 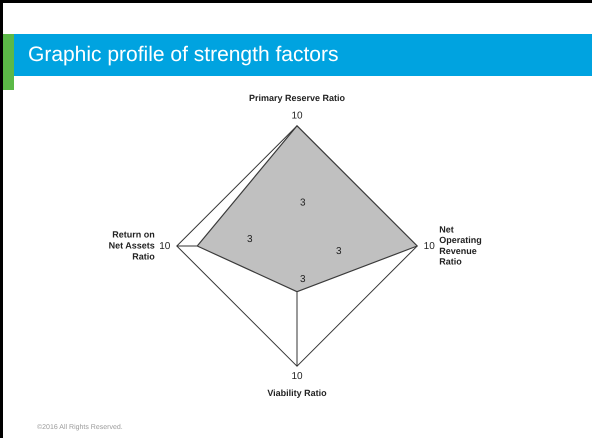 What do you see at coordinates (297, 393) in the screenshot?
I see `spoke-label: Viability Ratio` at bounding box center [297, 393].